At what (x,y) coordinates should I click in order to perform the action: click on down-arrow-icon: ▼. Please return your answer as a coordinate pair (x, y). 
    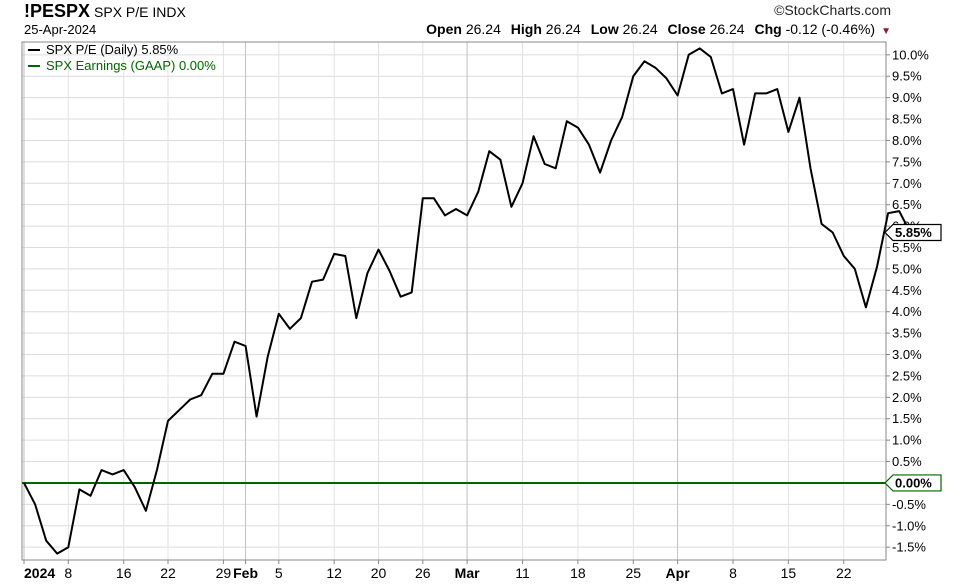
    Looking at the image, I should click on (886, 31).